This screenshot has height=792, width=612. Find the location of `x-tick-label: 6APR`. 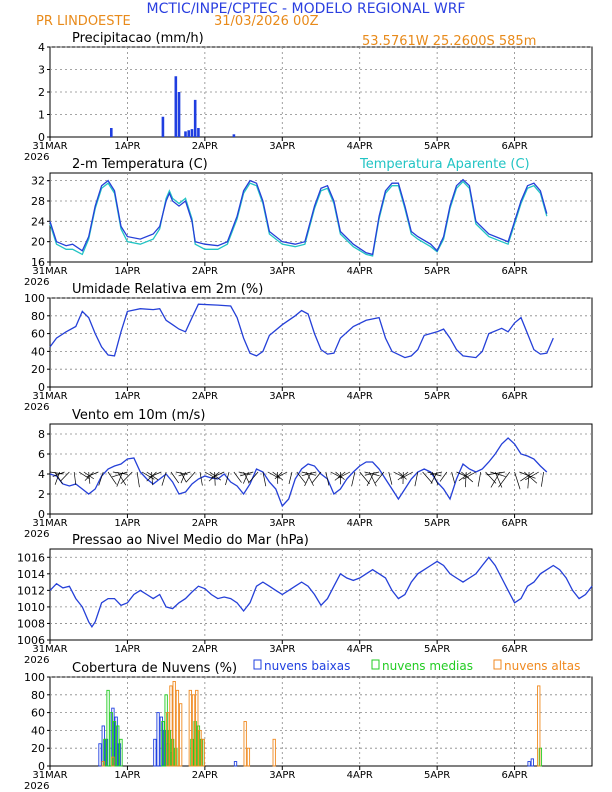

x-tick-label: 6APR is located at coordinates (514, 523).